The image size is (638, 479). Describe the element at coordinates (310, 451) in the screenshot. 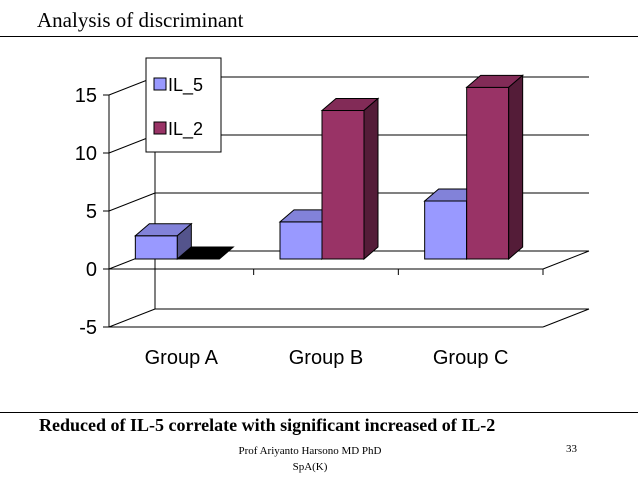

I see `footer-author: Prof Ariyanto Harsono MD PhD` at that location.